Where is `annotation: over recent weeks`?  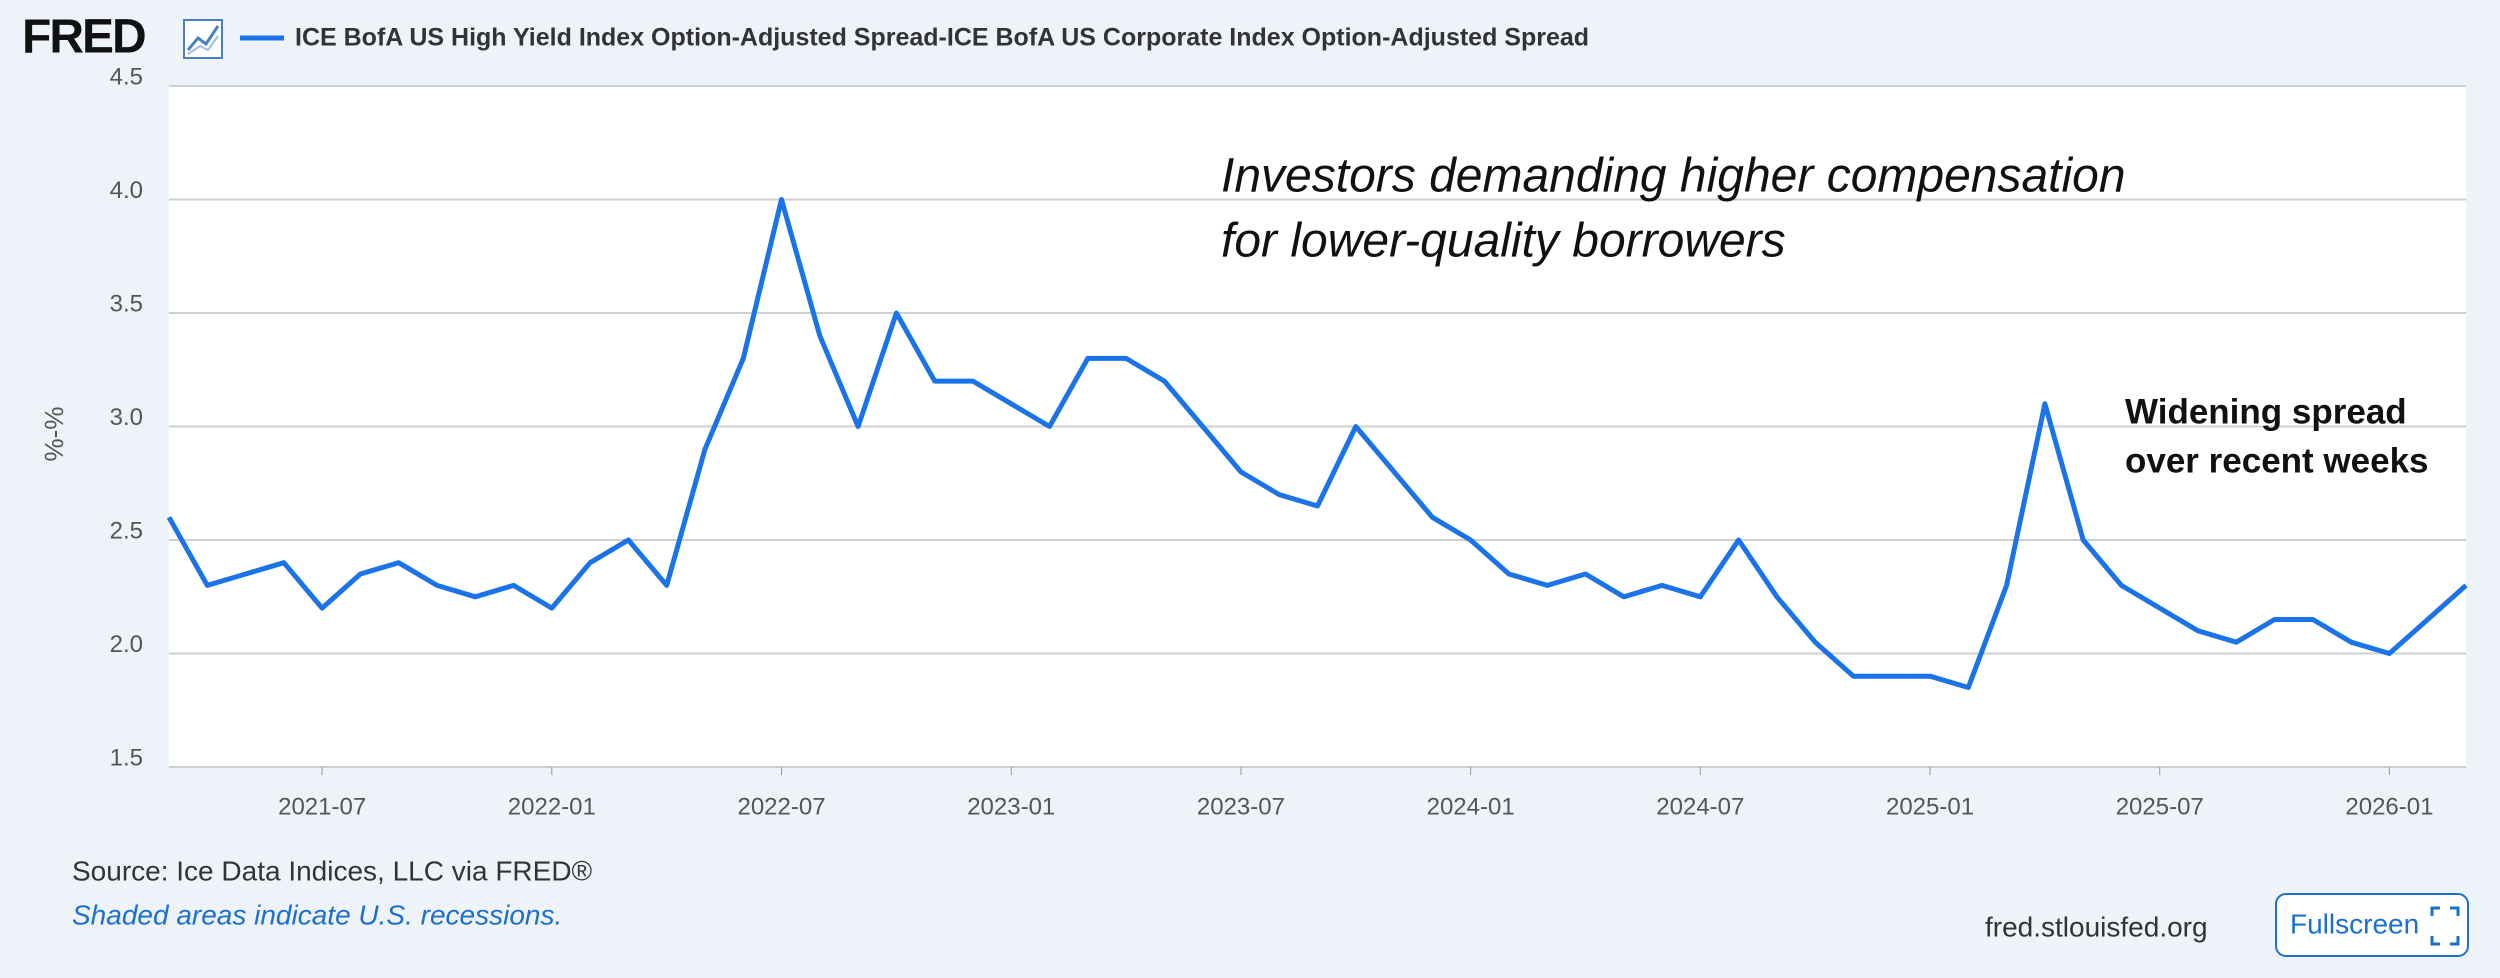 annotation: over recent weeks is located at coordinates (2277, 460).